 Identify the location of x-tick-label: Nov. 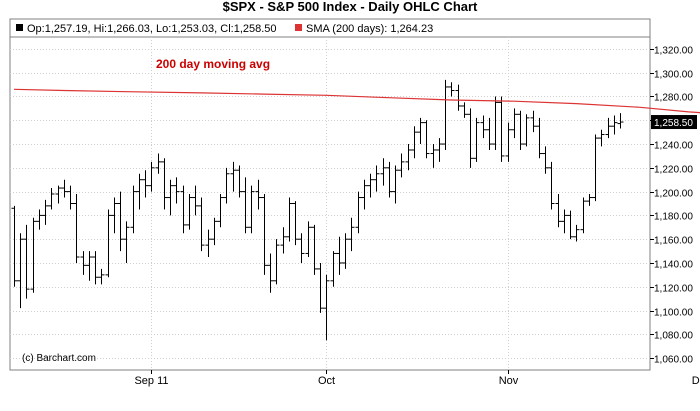
(509, 381).